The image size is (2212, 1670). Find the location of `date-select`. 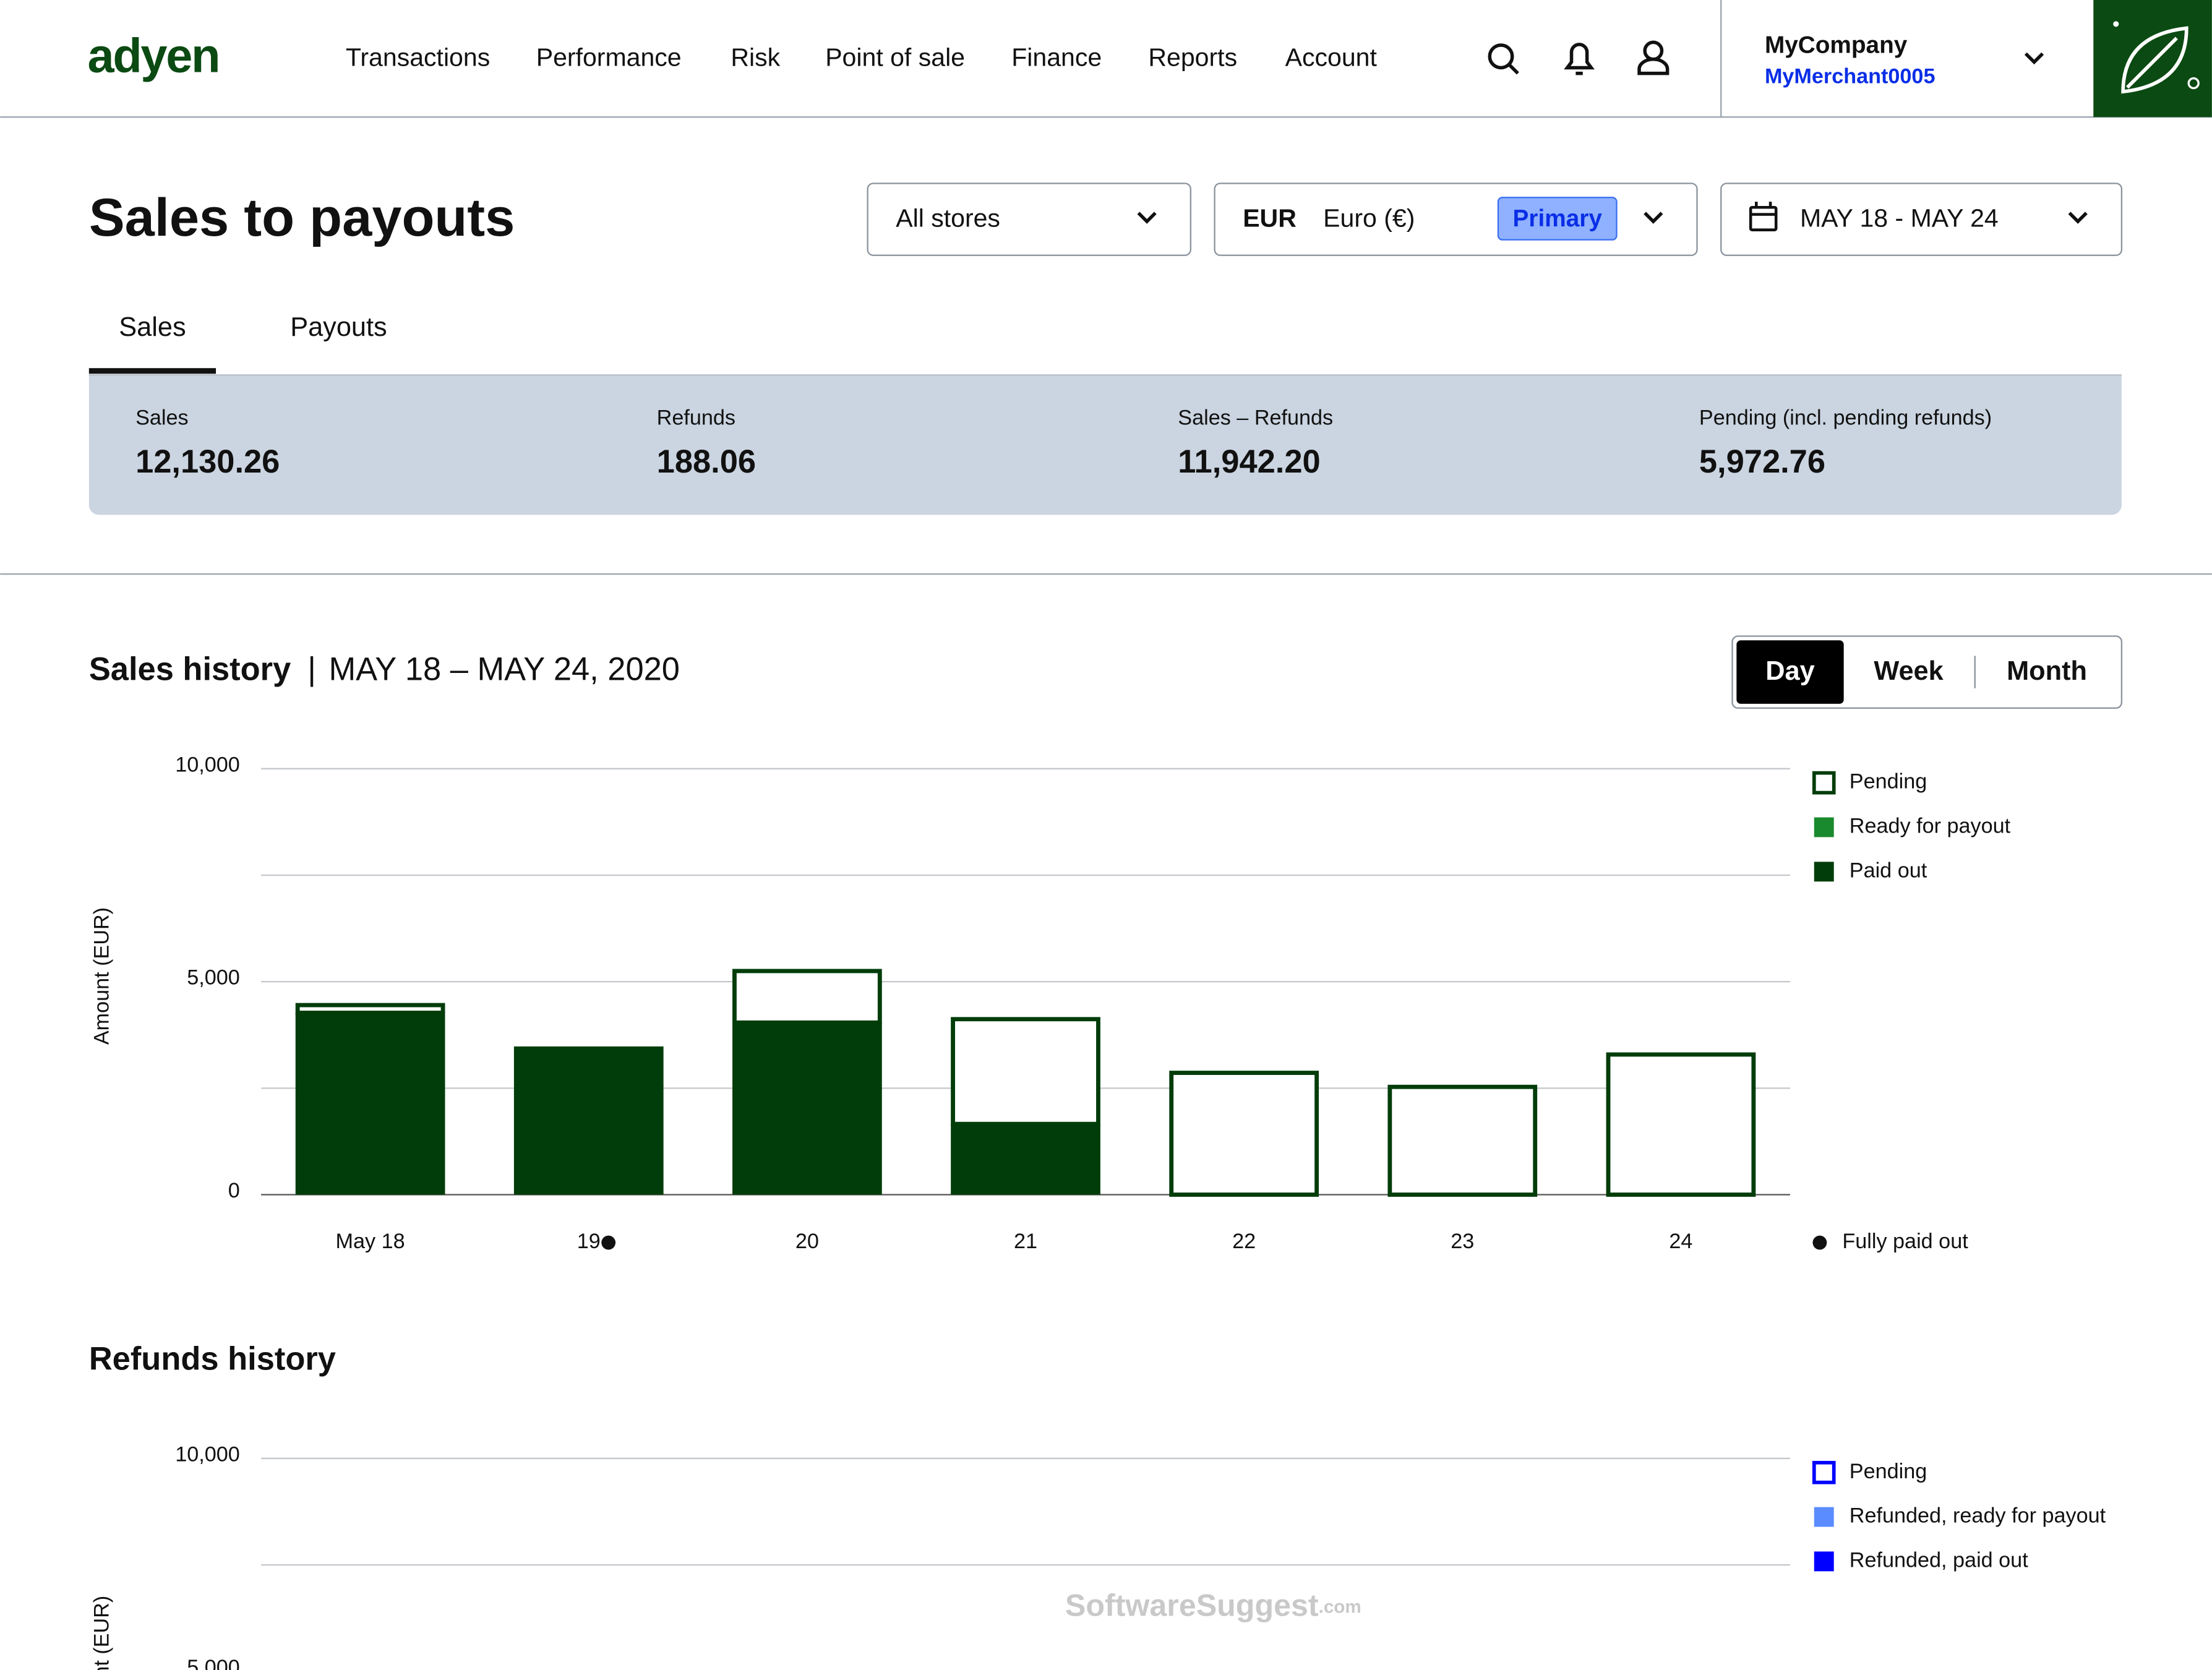

date-select is located at coordinates (1921, 219).